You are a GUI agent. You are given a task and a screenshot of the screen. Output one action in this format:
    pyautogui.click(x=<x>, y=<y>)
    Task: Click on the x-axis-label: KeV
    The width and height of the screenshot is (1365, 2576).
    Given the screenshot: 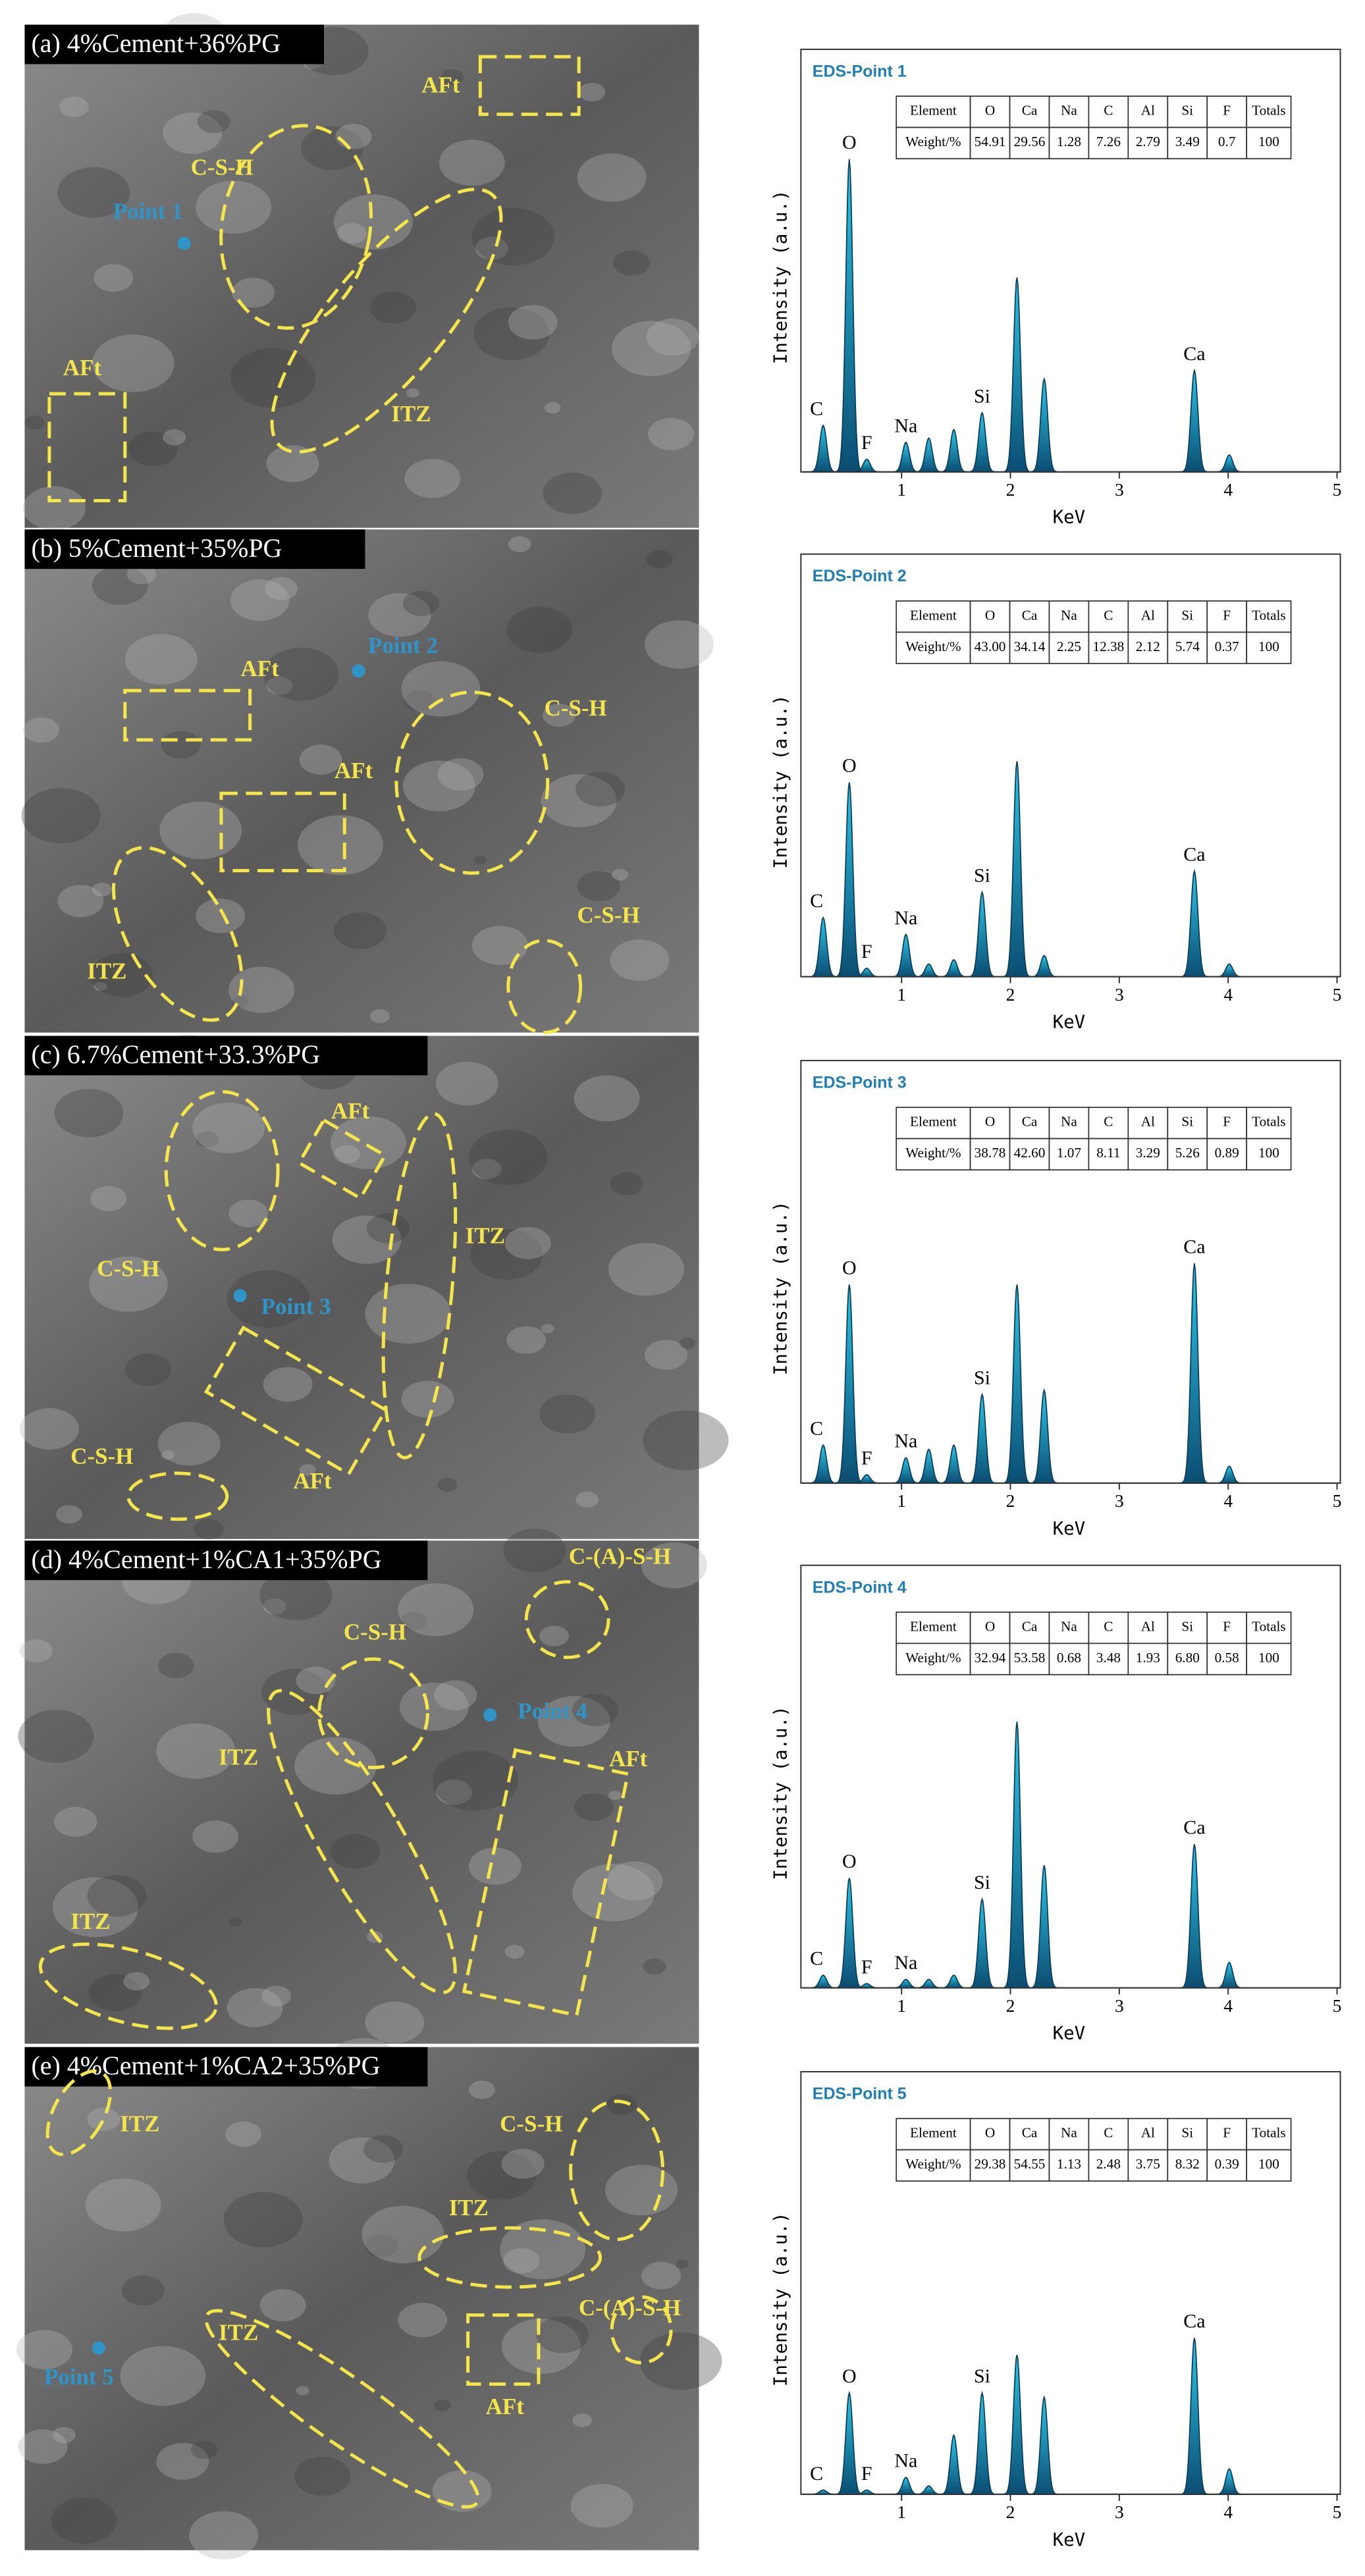 What is the action you would take?
    pyautogui.click(x=1069, y=1022)
    